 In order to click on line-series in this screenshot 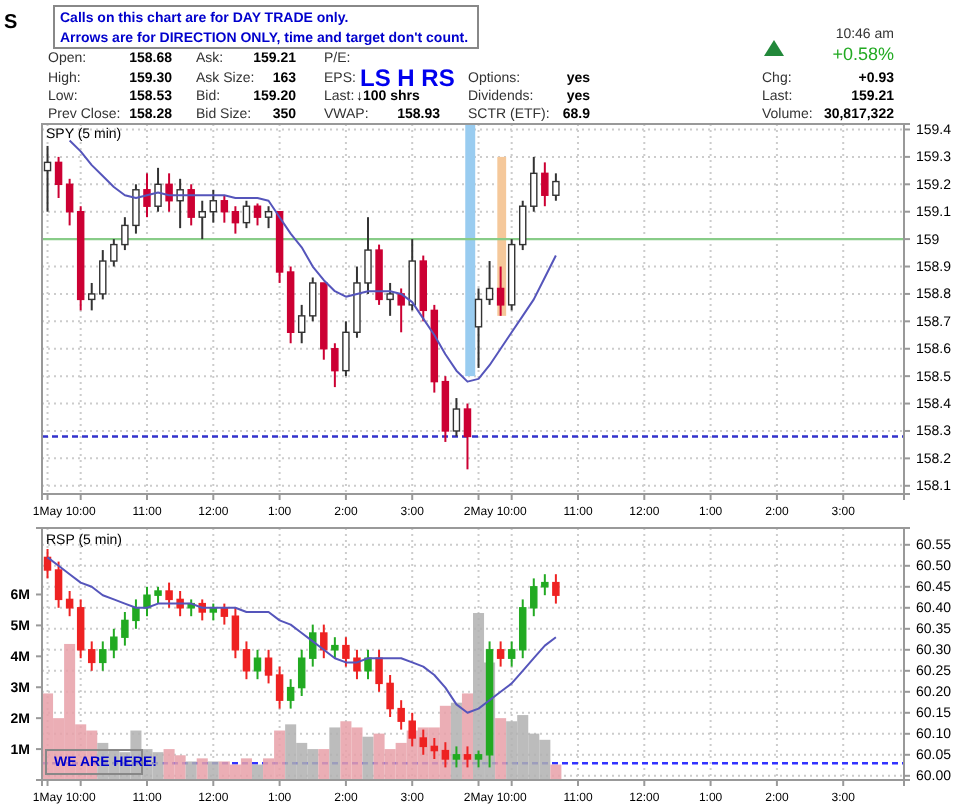, I will do `click(301, 635)`.